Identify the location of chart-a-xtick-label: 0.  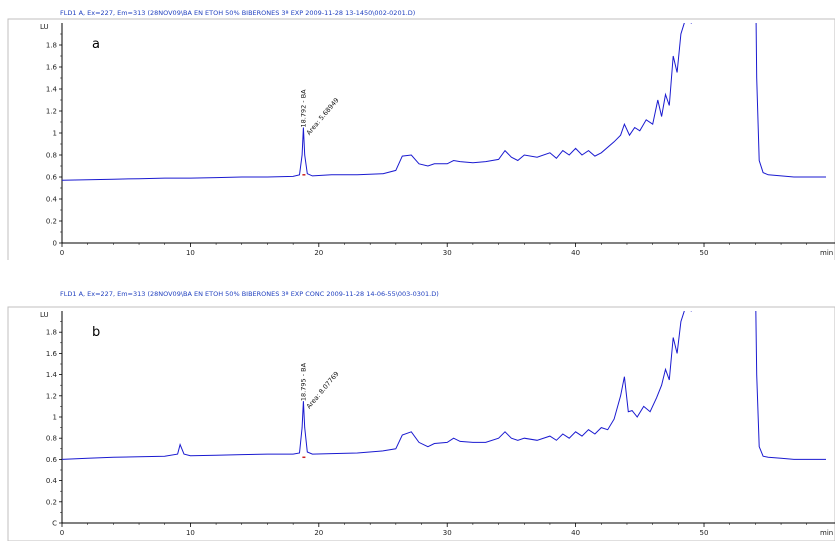
(62, 253).